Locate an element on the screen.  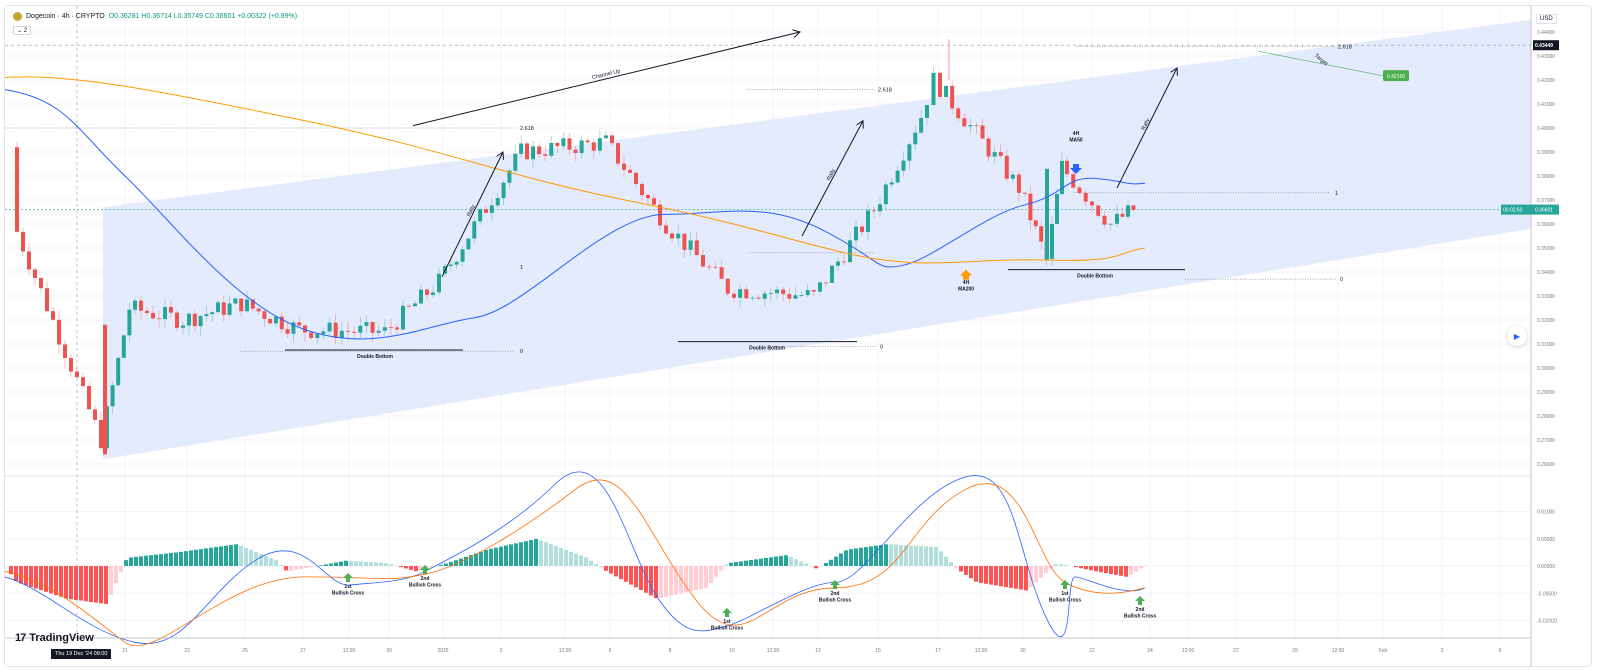
price-tick: 0.44000 is located at coordinates (1546, 33).